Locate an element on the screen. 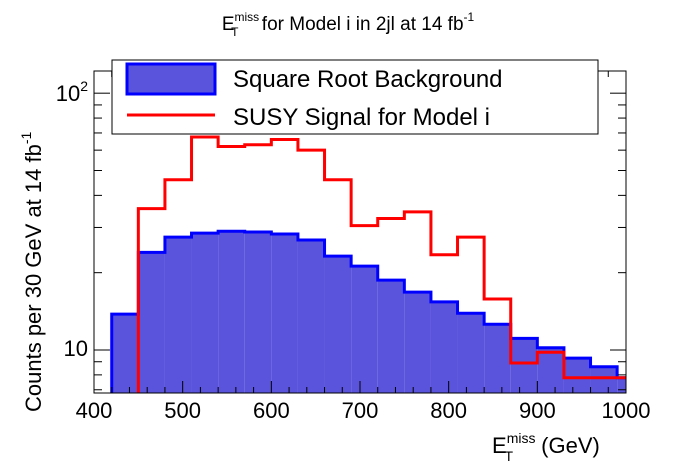 The width and height of the screenshot is (696, 474). x-tick-label: 400 is located at coordinates (94, 410).